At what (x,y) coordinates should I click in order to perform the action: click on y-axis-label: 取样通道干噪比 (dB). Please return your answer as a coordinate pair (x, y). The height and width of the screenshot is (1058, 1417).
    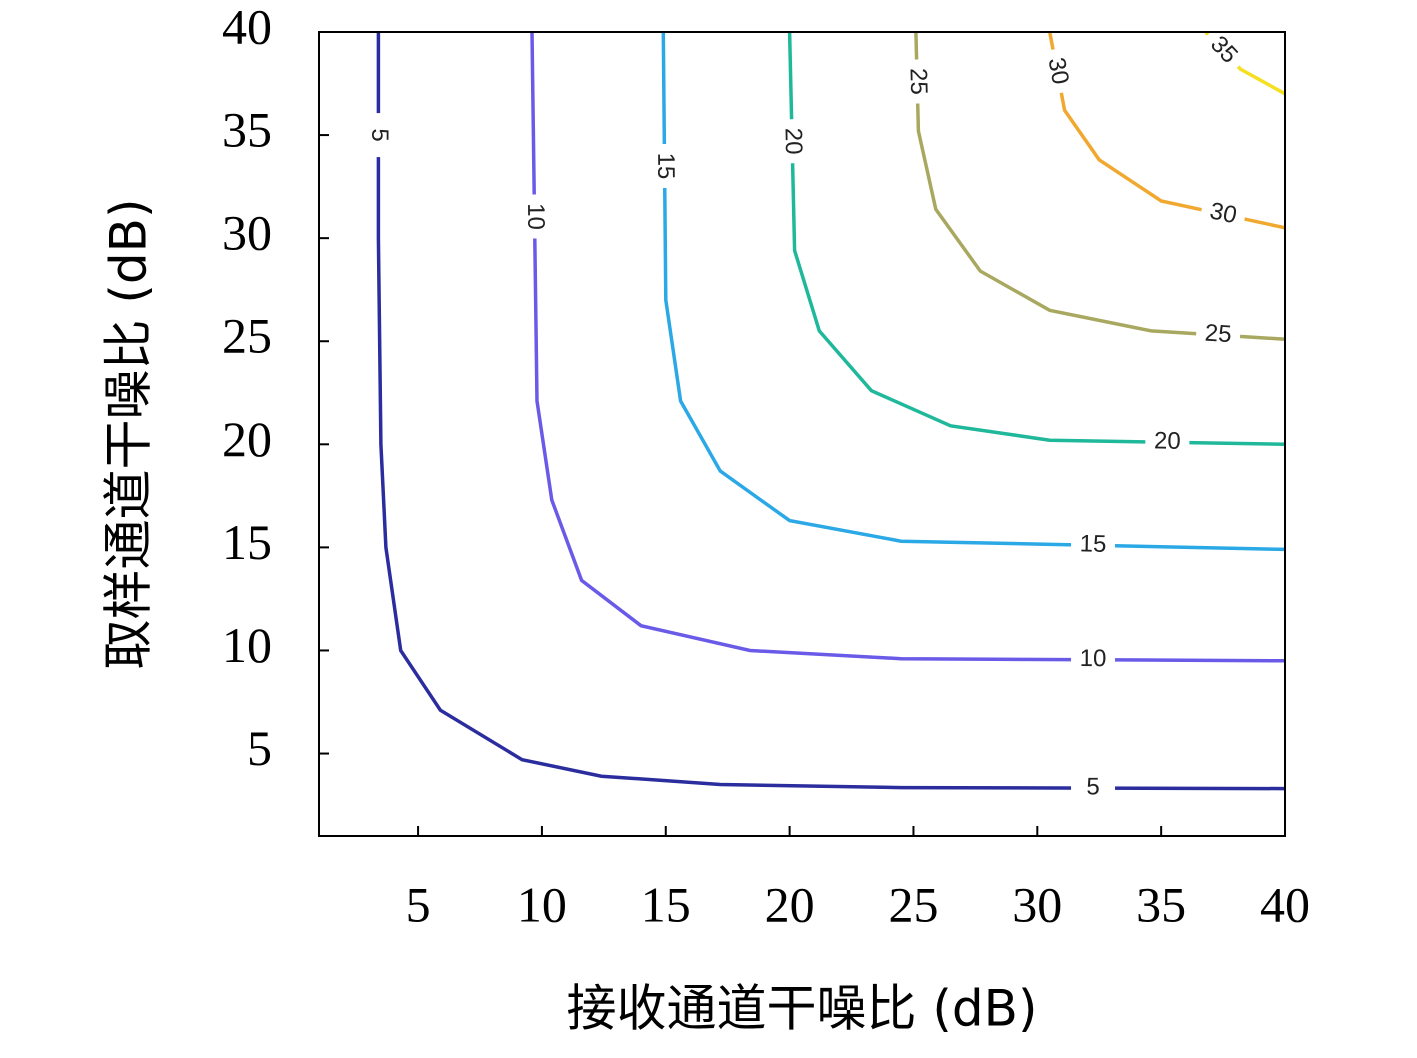
    Looking at the image, I should click on (129, 434).